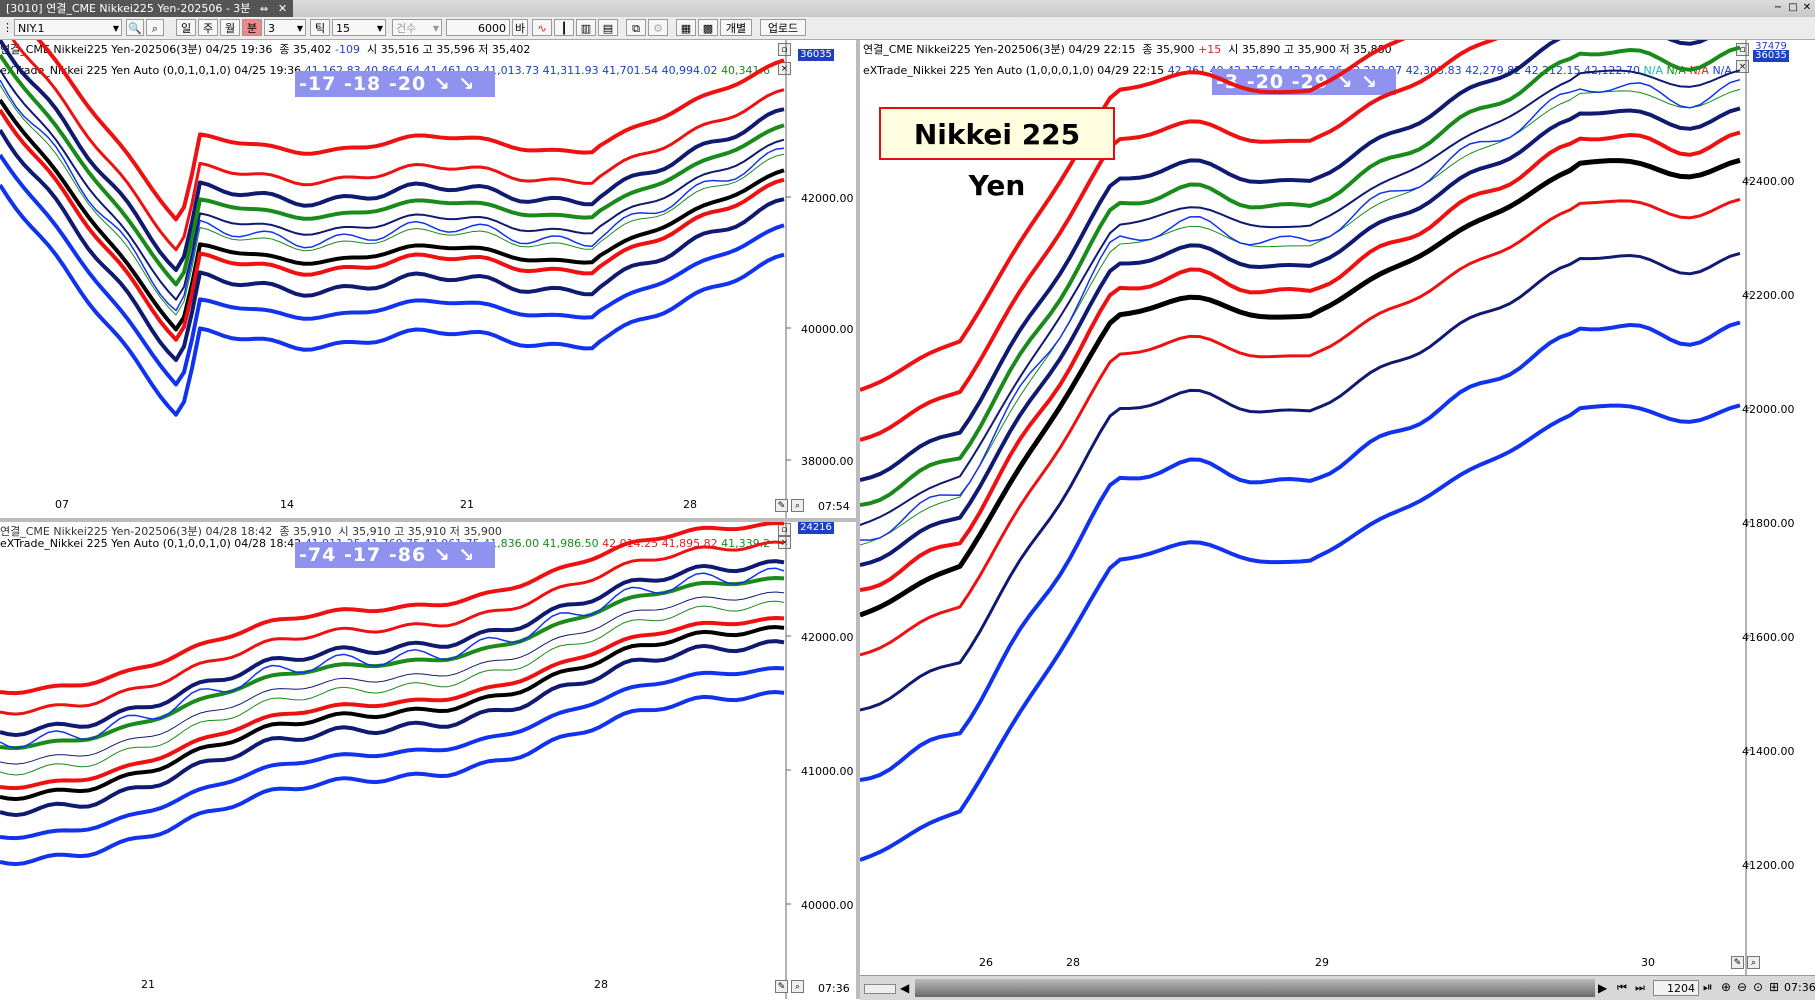 The image size is (1815, 1000). Describe the element at coordinates (542, 27) in the screenshot. I see `line-chart-icon: ∿` at that location.